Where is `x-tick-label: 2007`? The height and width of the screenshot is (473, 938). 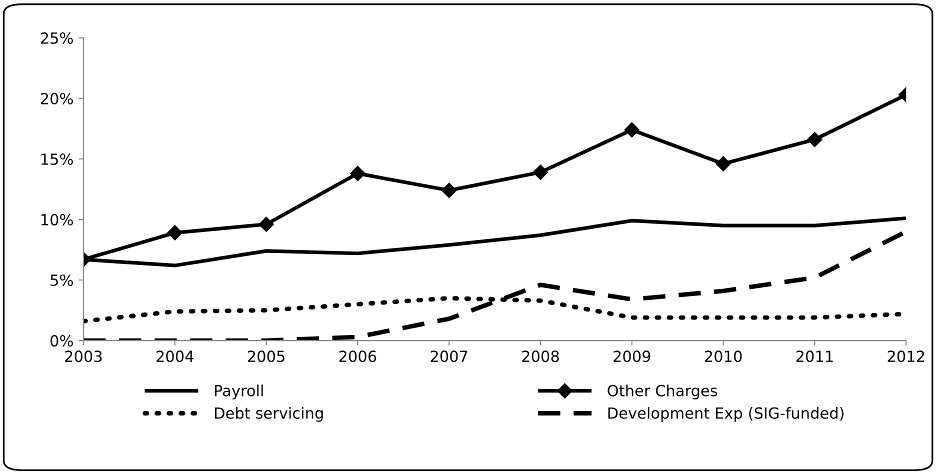
x-tick-label: 2007 is located at coordinates (449, 356).